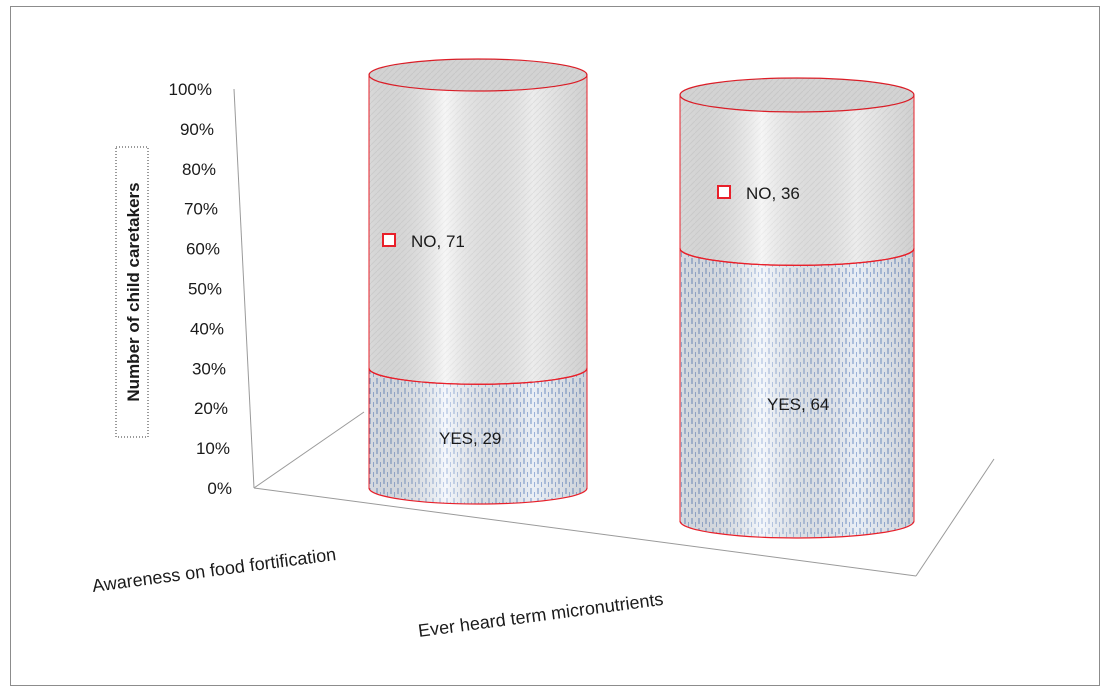  What do you see at coordinates (213, 448) in the screenshot?
I see `y-tick-label: 10%` at bounding box center [213, 448].